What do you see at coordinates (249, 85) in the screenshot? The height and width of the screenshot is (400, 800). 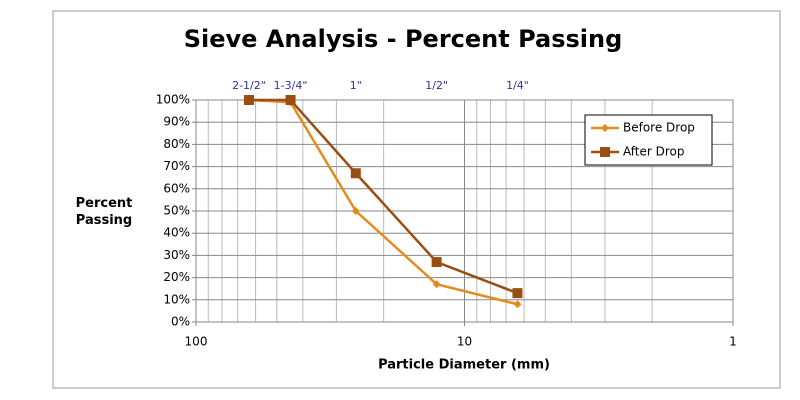 I see `sieve-label: 2-1/2"` at bounding box center [249, 85].